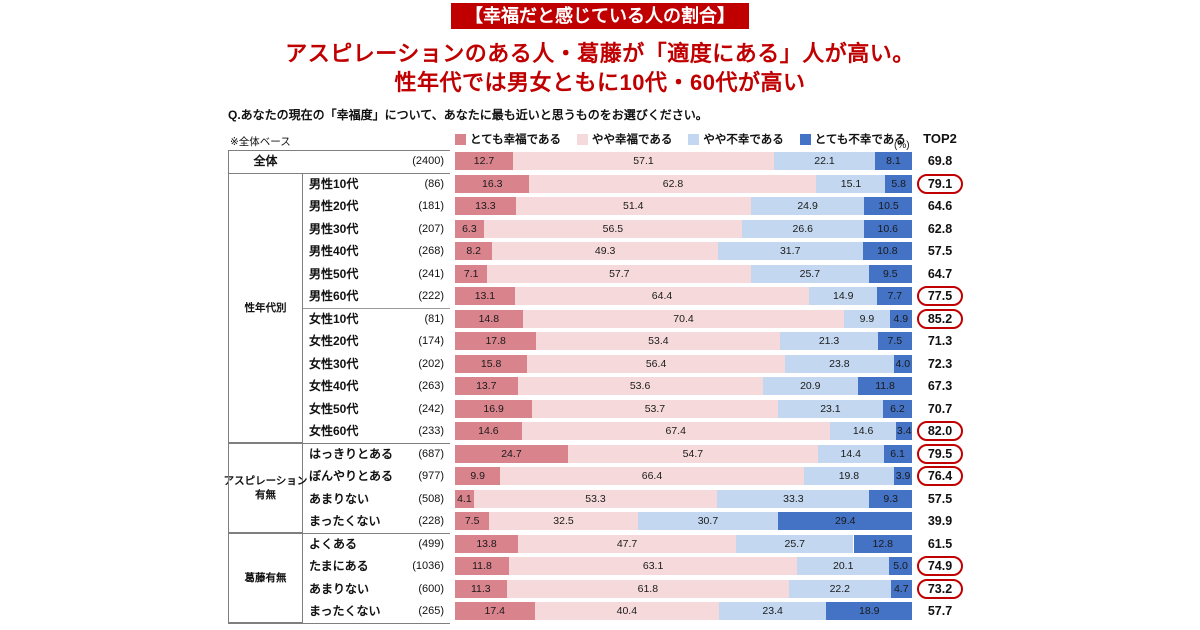  I want to click on stacked-bar: 15.8 56.4 23.8 4.0, so click(683, 363).